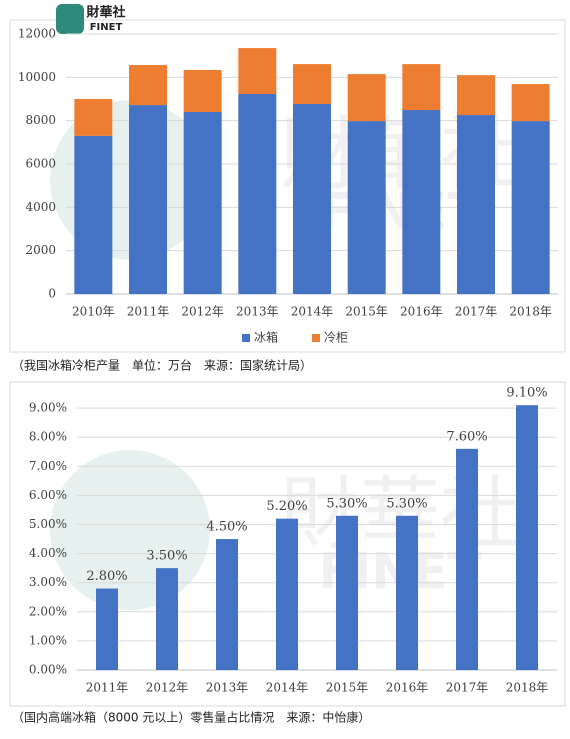 Image resolution: width=570 pixels, height=739 pixels. I want to click on caption: （国内高端冰箱（8000 元以上）零售量占比情况 来源：中怡康）, so click(191, 717).